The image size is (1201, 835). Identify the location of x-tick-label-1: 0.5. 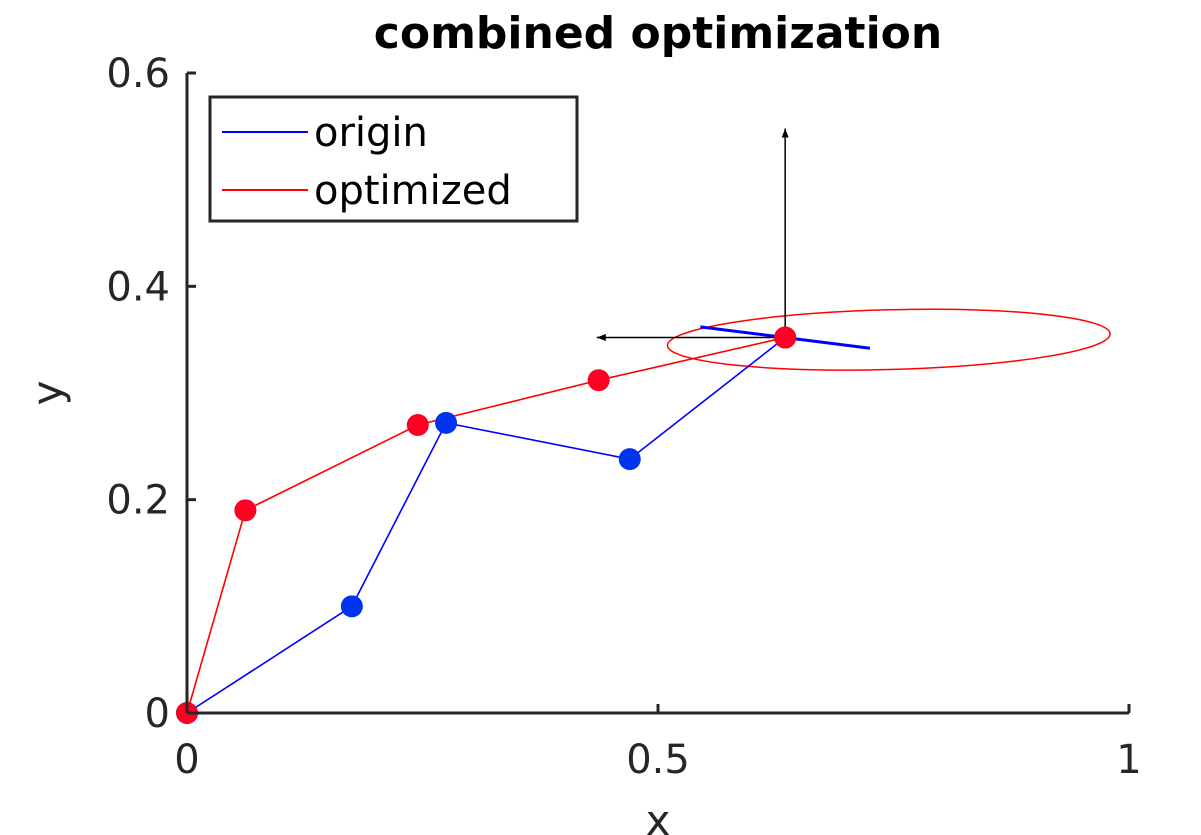
(658, 760).